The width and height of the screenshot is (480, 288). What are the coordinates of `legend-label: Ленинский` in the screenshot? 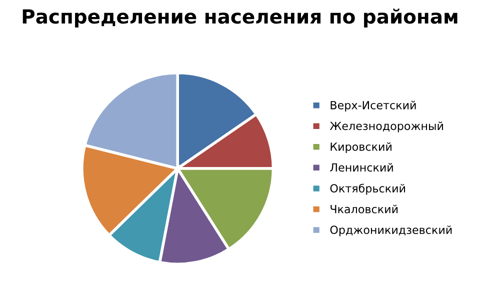 It's located at (361, 167).